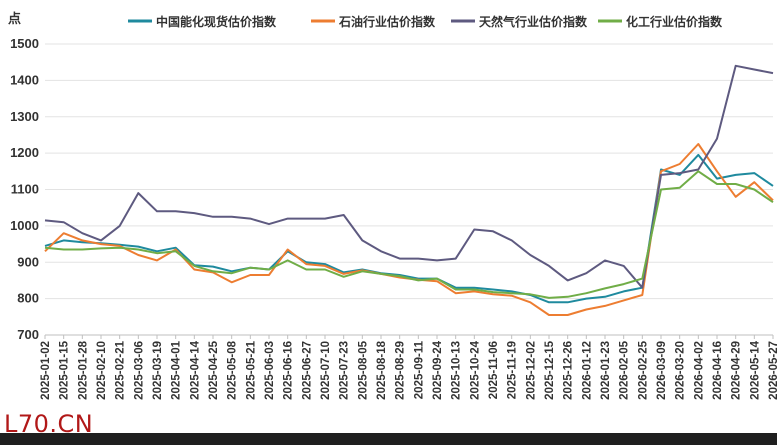 The image size is (777, 445). What do you see at coordinates (772, 370) in the screenshot?
I see `x-tick-label: 2026-05-27` at bounding box center [772, 370].